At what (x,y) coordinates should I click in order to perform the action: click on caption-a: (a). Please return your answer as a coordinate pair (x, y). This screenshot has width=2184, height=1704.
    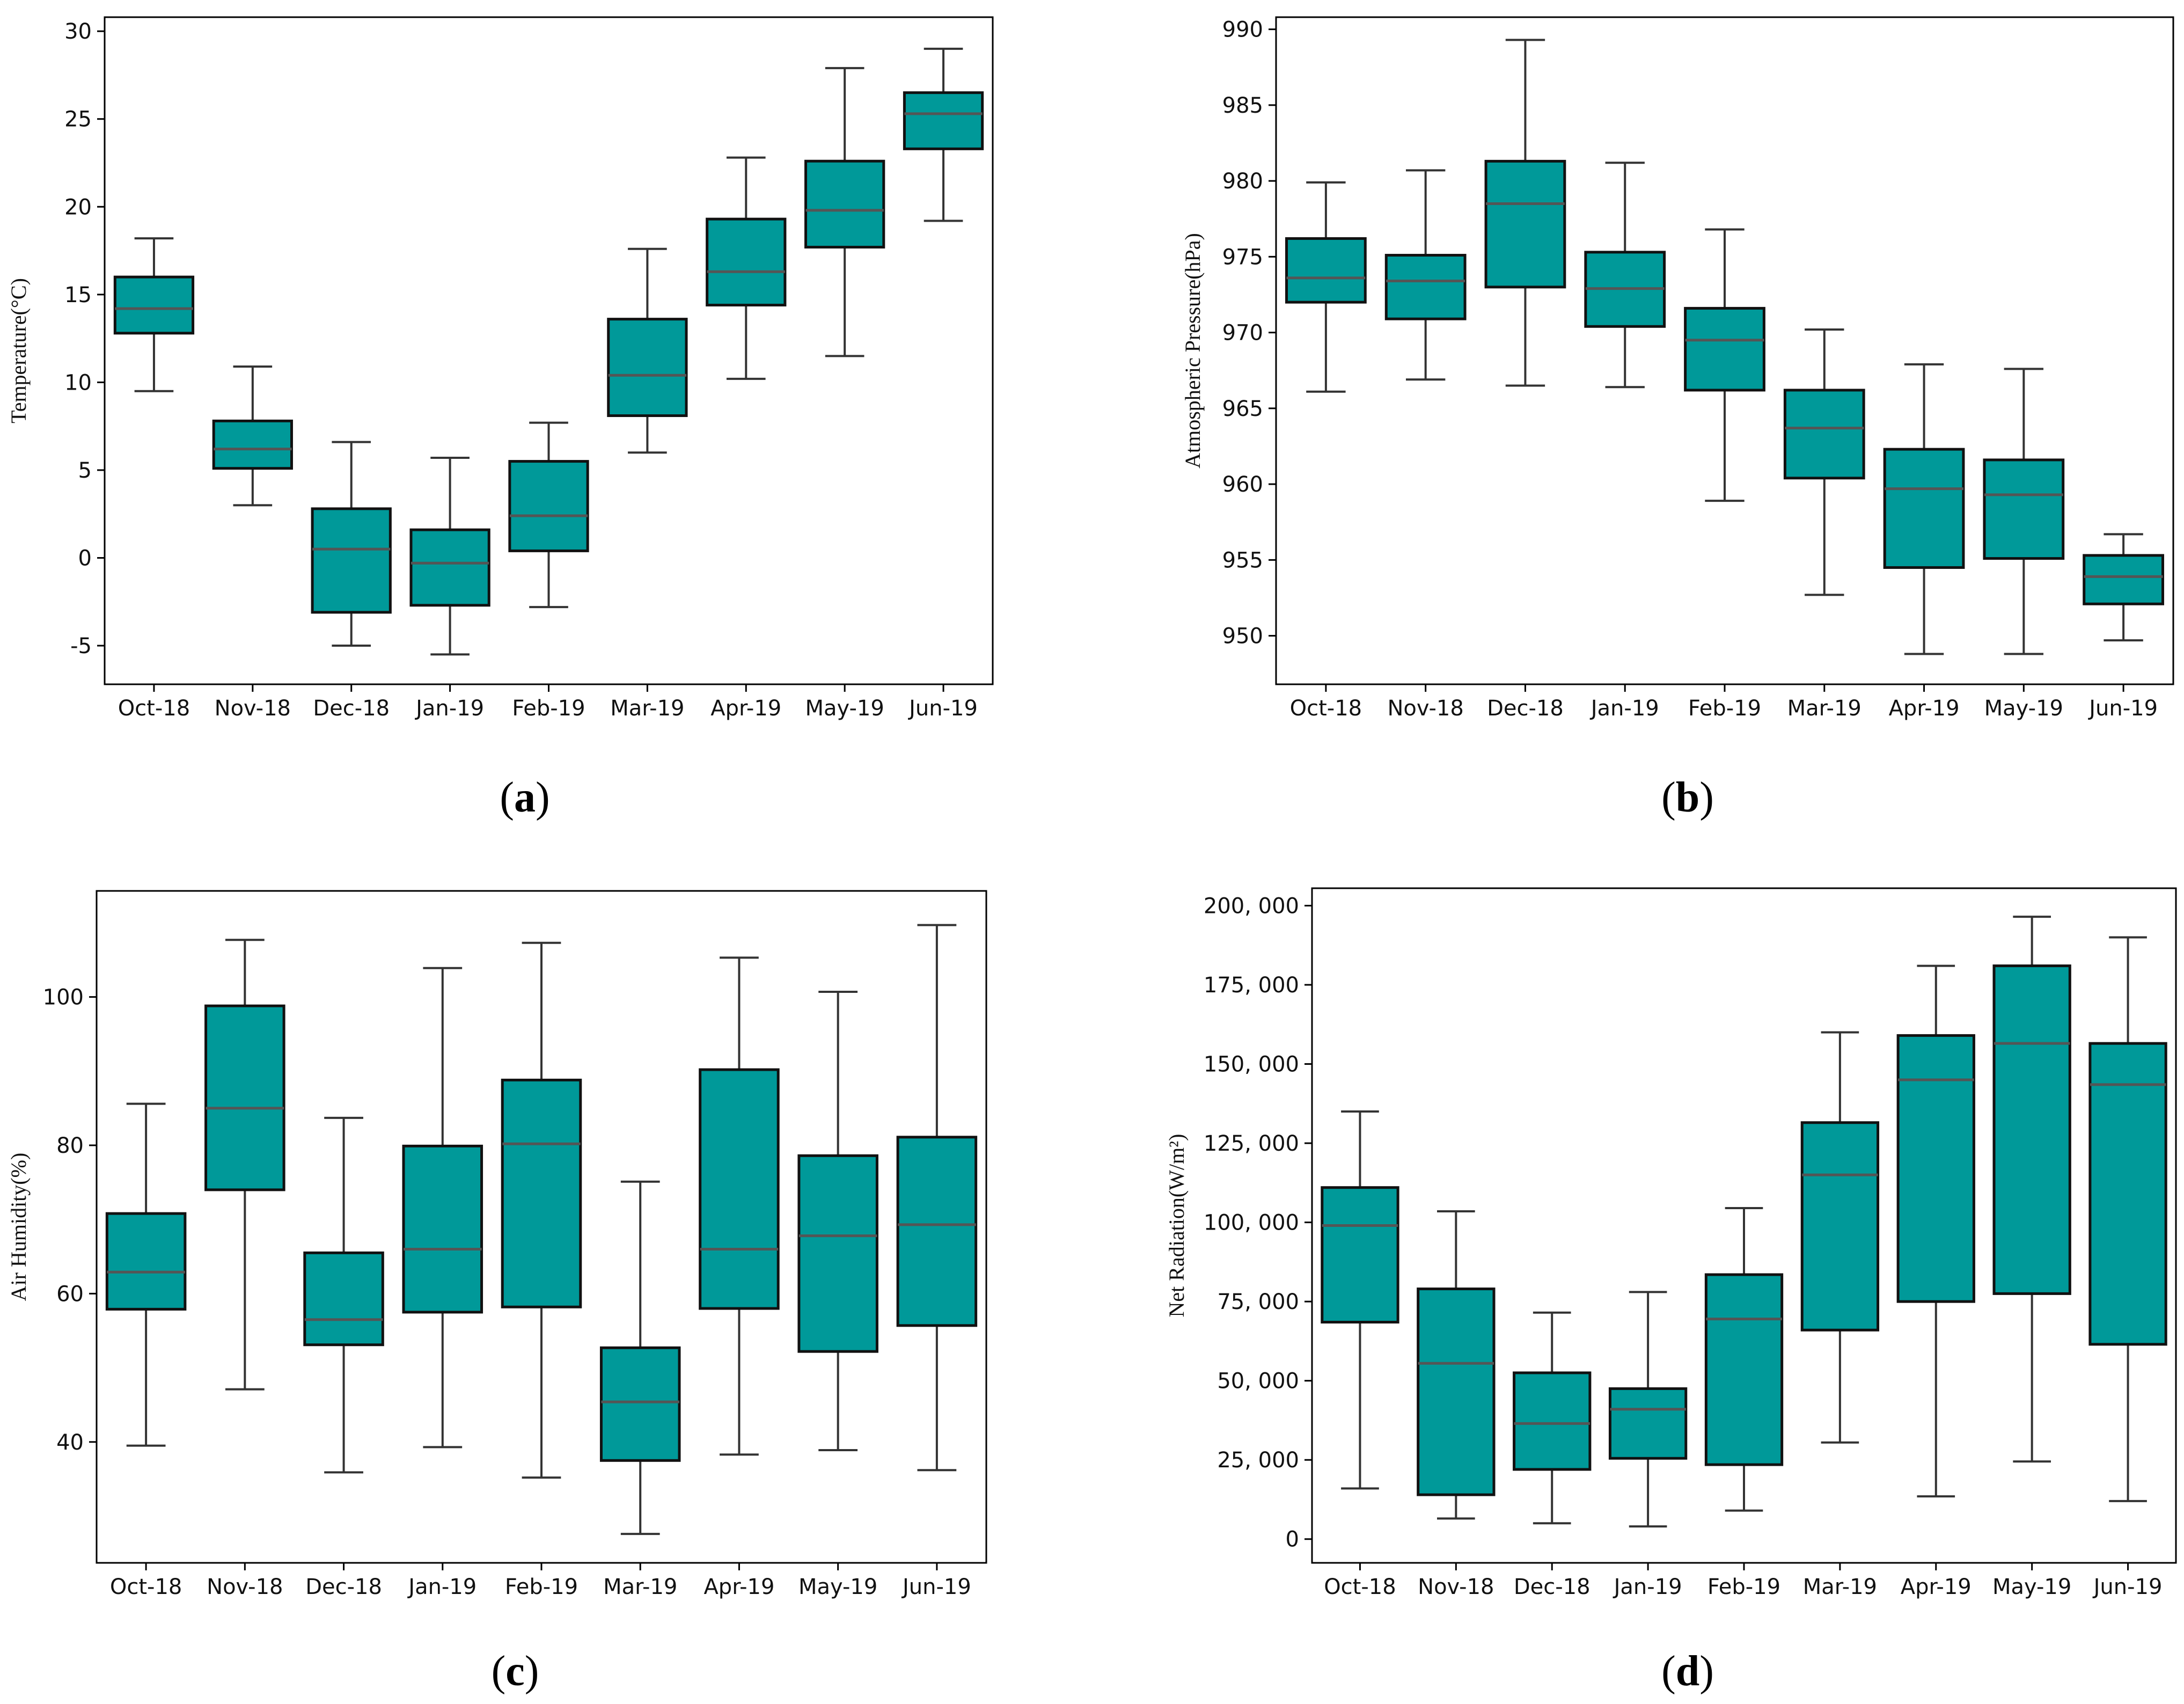
    Looking at the image, I should click on (524, 797).